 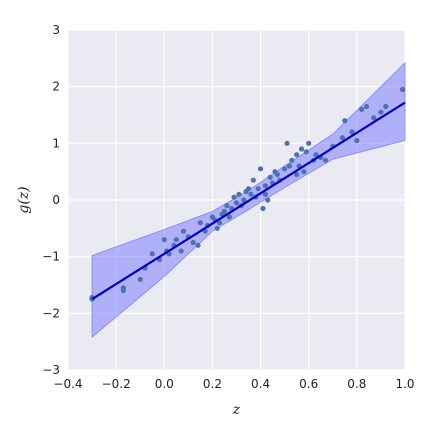 I want to click on x-tick-label: −0.2, so click(x=116, y=384).